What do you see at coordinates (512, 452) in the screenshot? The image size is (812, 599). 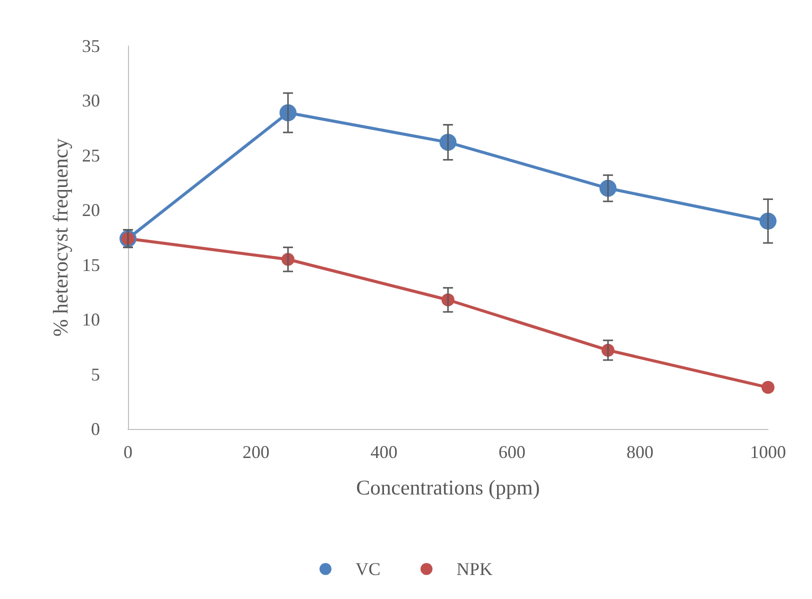 I see `x-tick-label: 600` at bounding box center [512, 452].